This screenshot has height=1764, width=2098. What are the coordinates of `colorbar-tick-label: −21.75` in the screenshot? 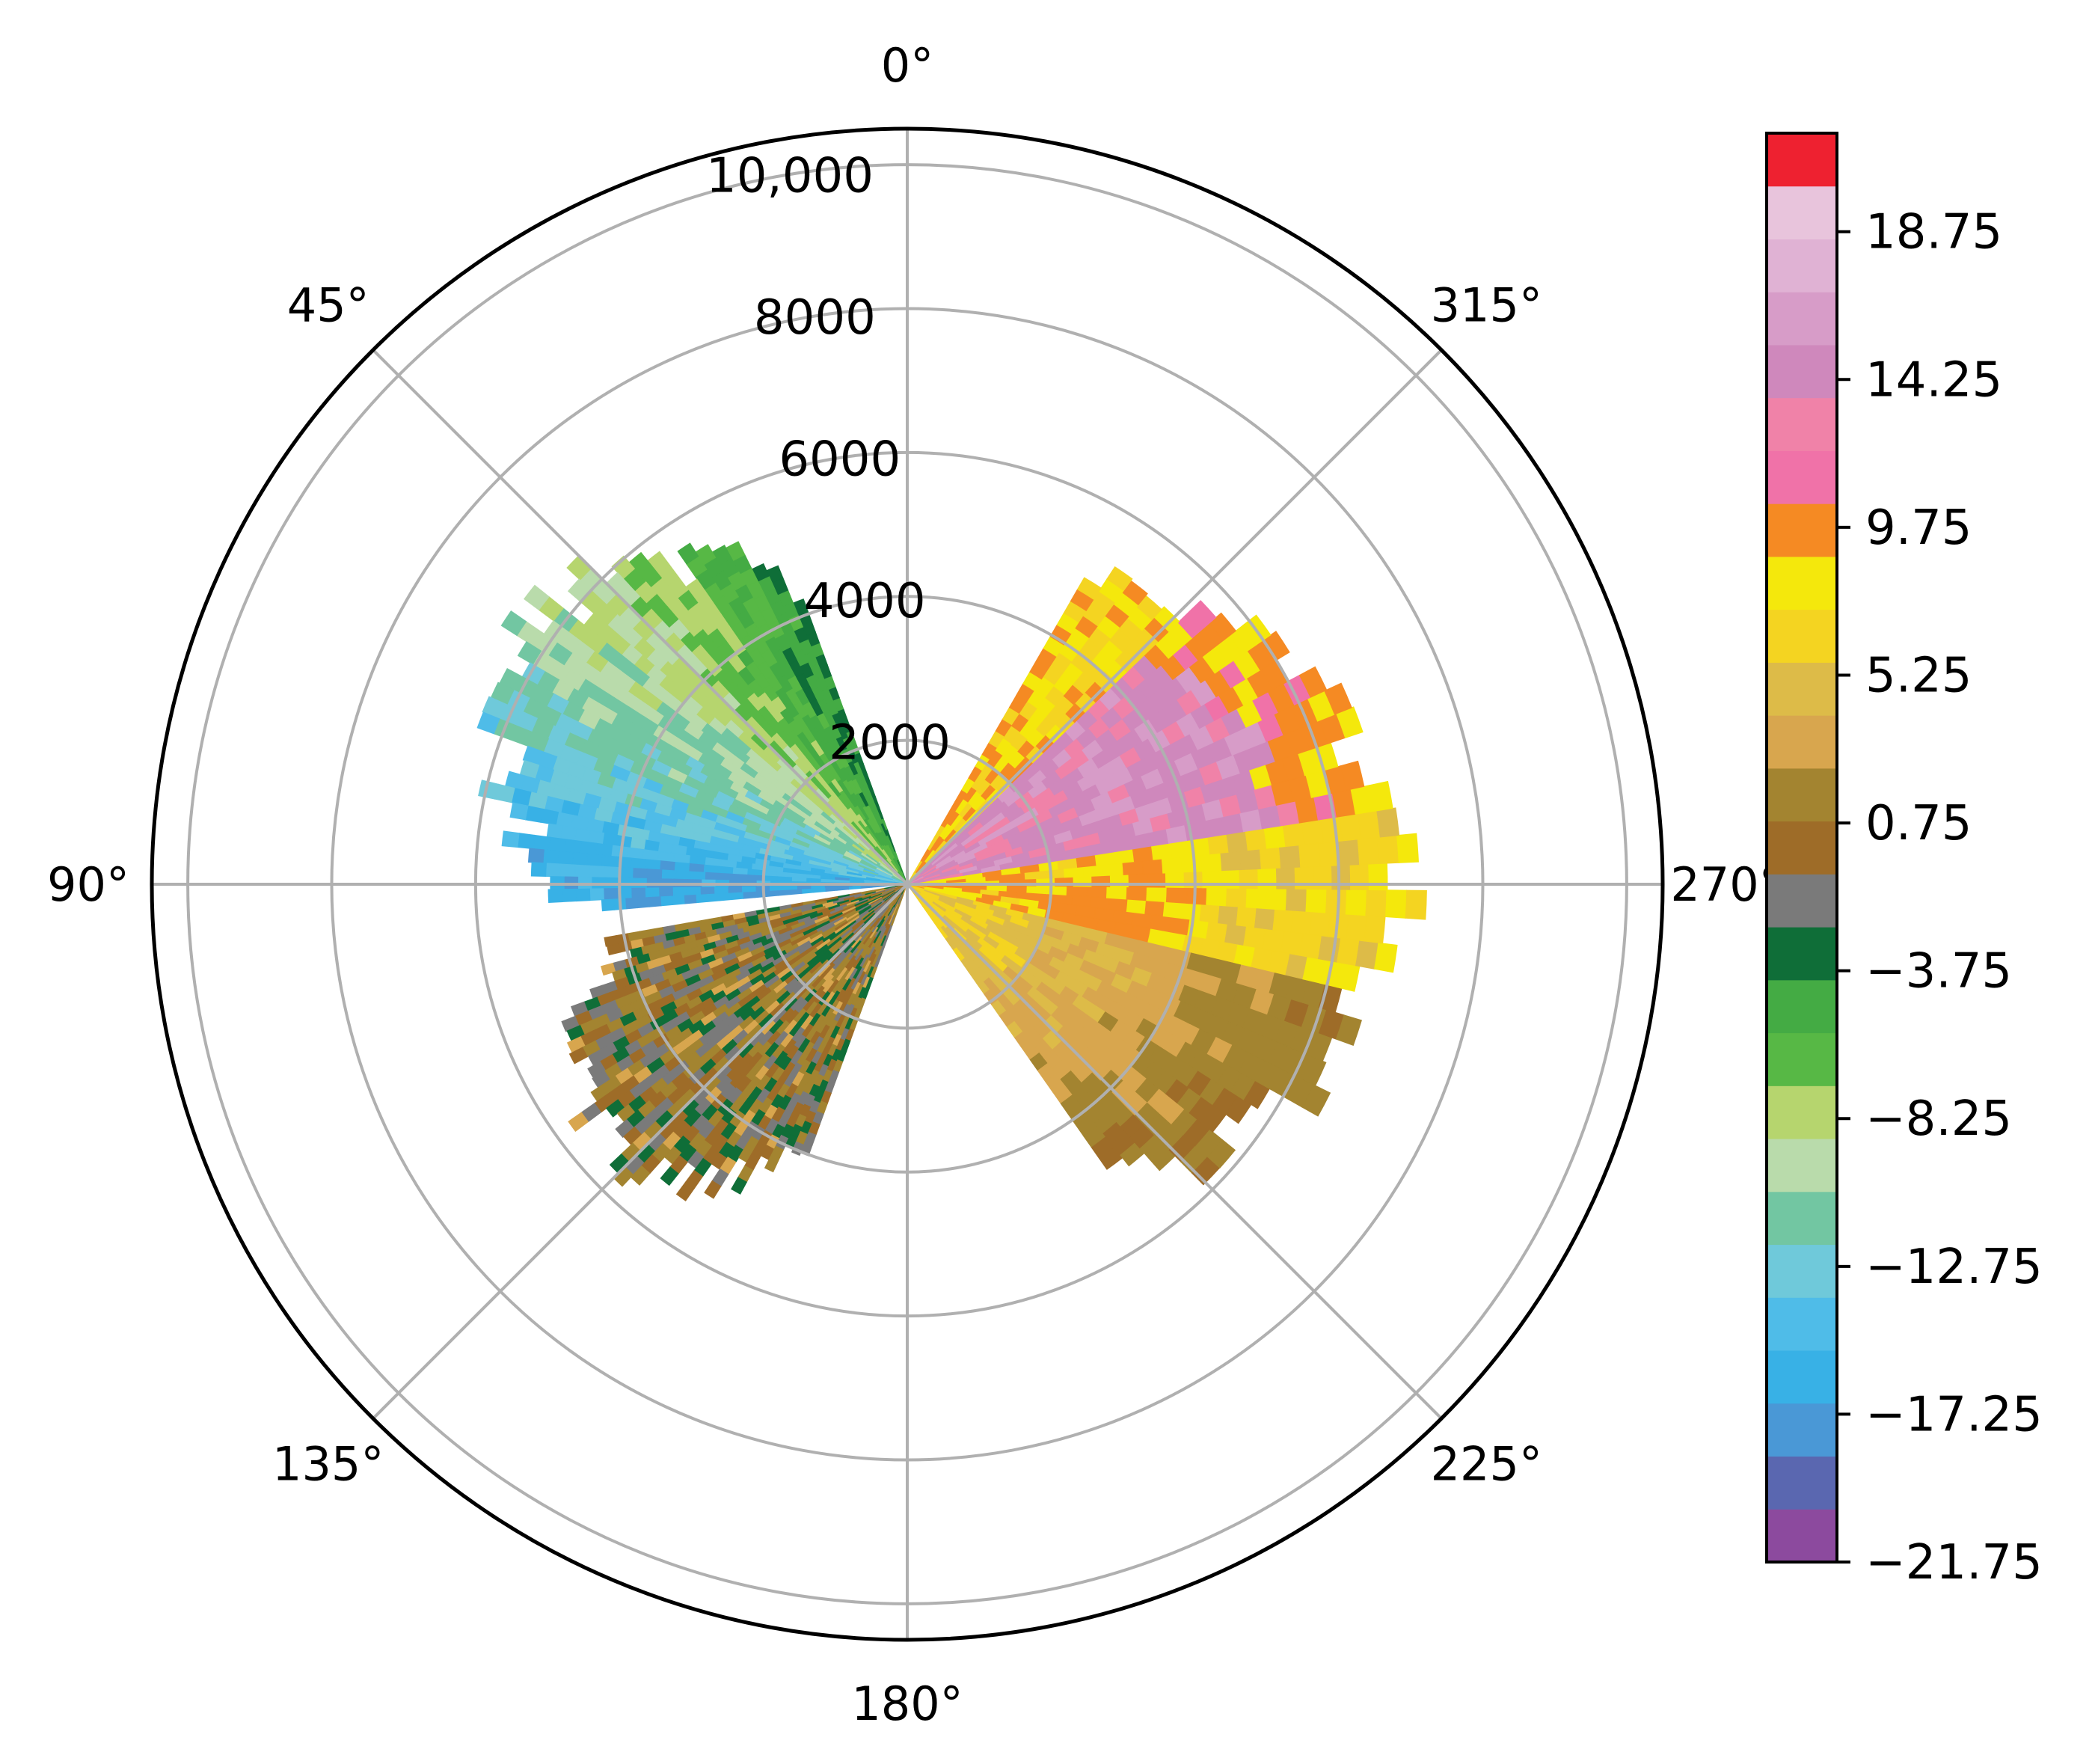 It's located at (1954, 1563).